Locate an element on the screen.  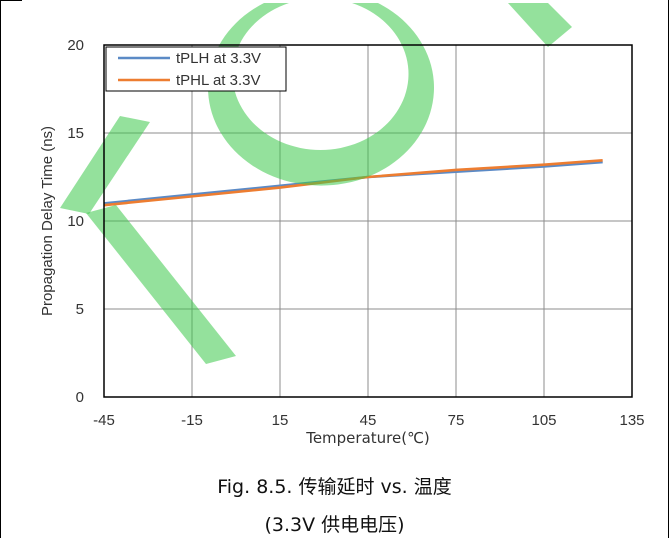
x-tick-label: 135 is located at coordinates (631, 420).